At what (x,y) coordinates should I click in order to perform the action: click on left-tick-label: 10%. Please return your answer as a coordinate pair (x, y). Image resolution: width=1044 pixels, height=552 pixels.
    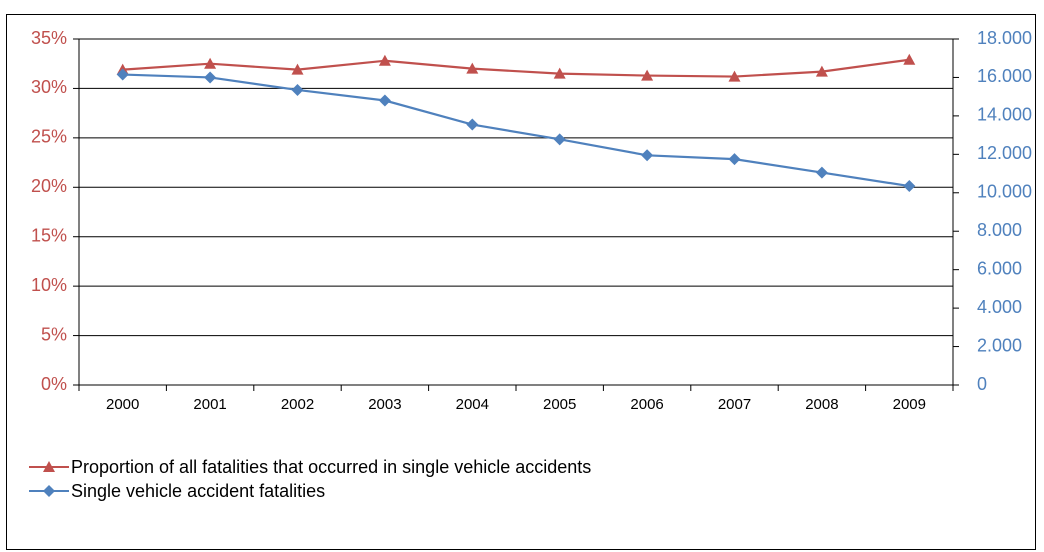
    Looking at the image, I should click on (49, 285).